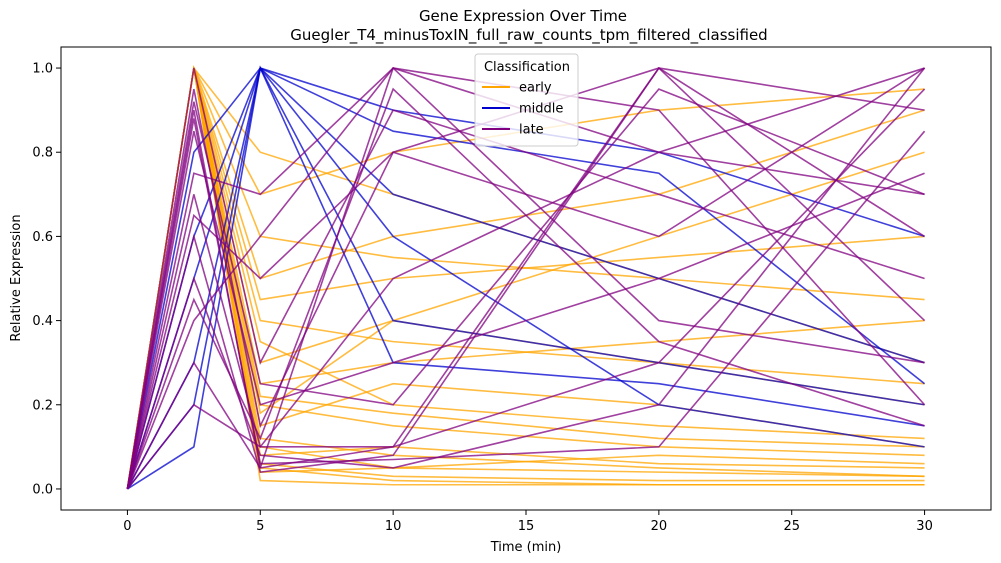 The image size is (1001, 563). What do you see at coordinates (127, 526) in the screenshot?
I see `x-tick-label: 0` at bounding box center [127, 526].